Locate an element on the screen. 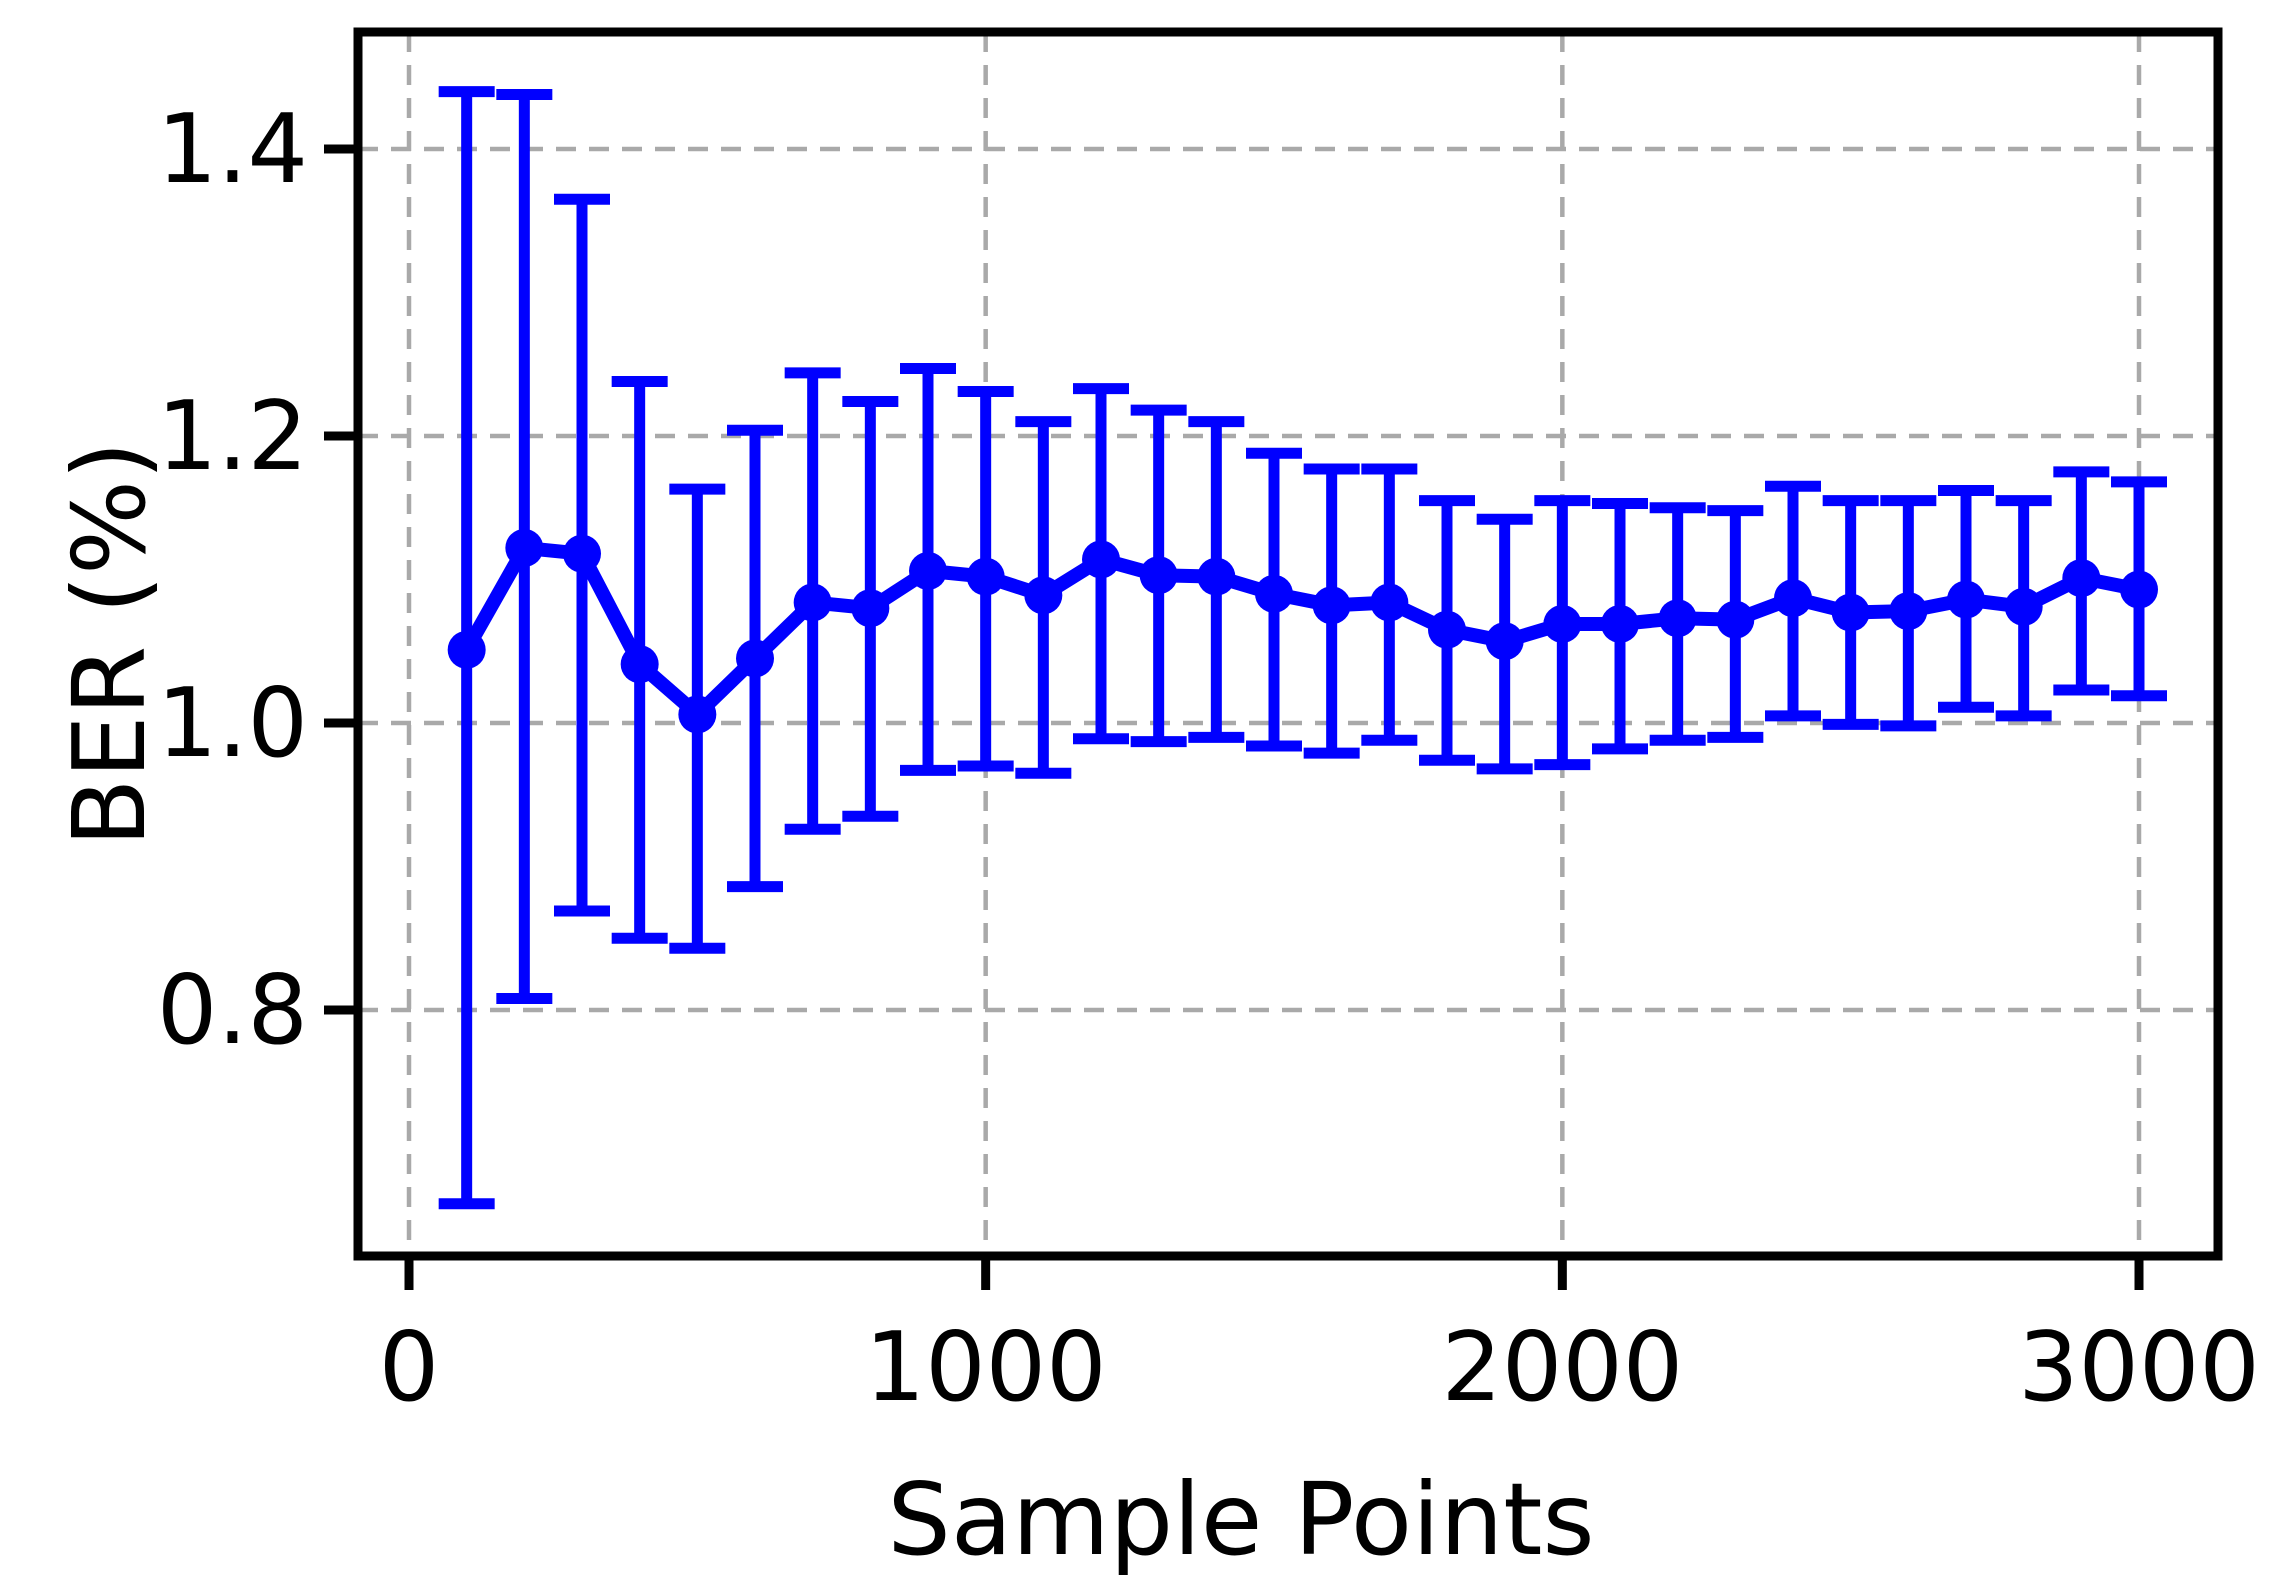  x-axis-label: Sample Points is located at coordinates (1241, 1519).